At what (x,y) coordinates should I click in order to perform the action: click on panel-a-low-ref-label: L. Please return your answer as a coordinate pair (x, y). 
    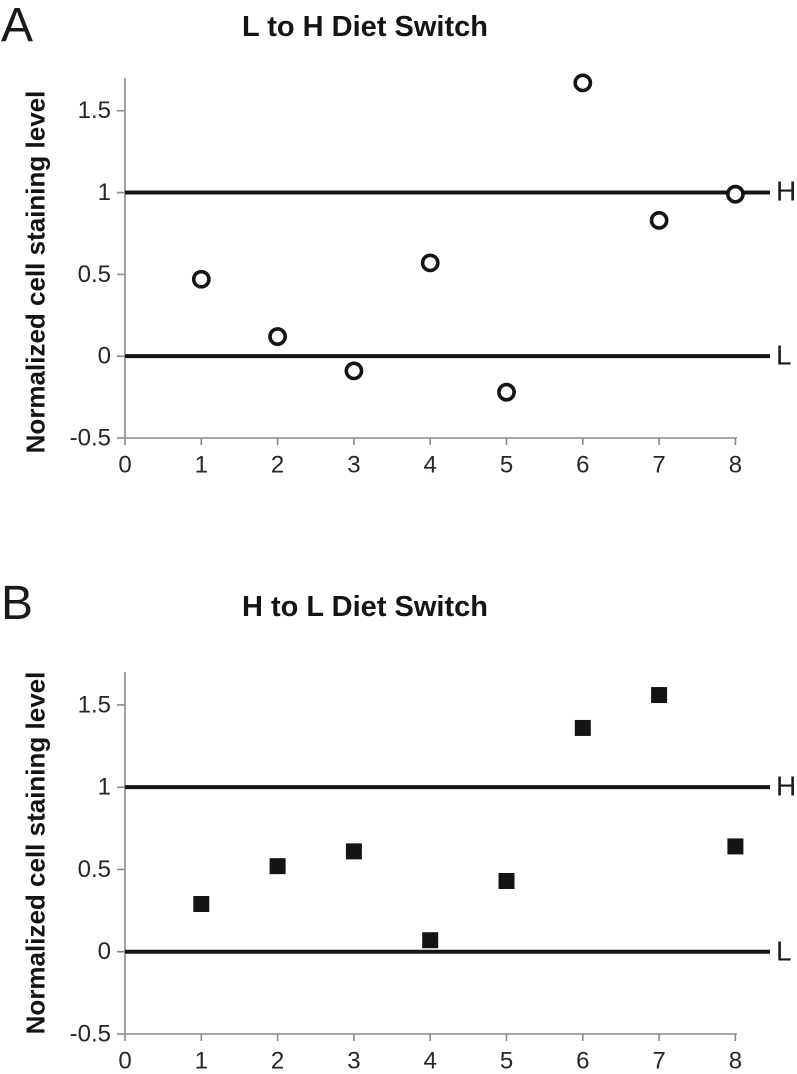
    Looking at the image, I should click on (784, 355).